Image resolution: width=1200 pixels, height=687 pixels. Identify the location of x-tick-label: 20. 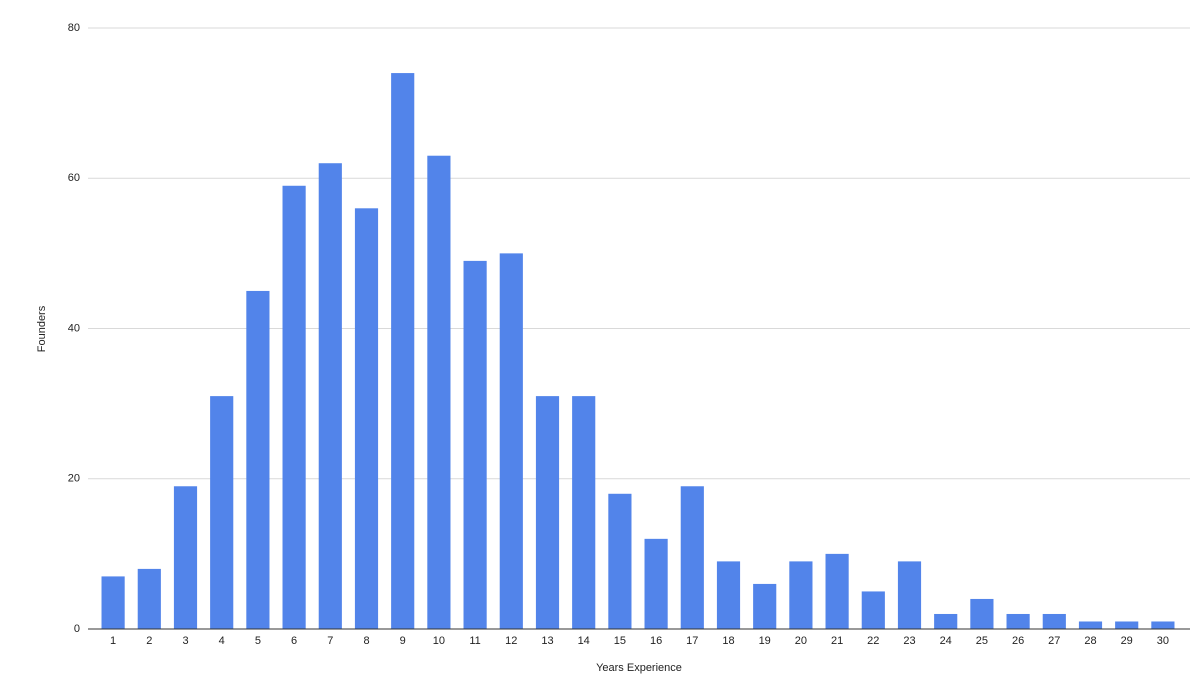
(801, 641).